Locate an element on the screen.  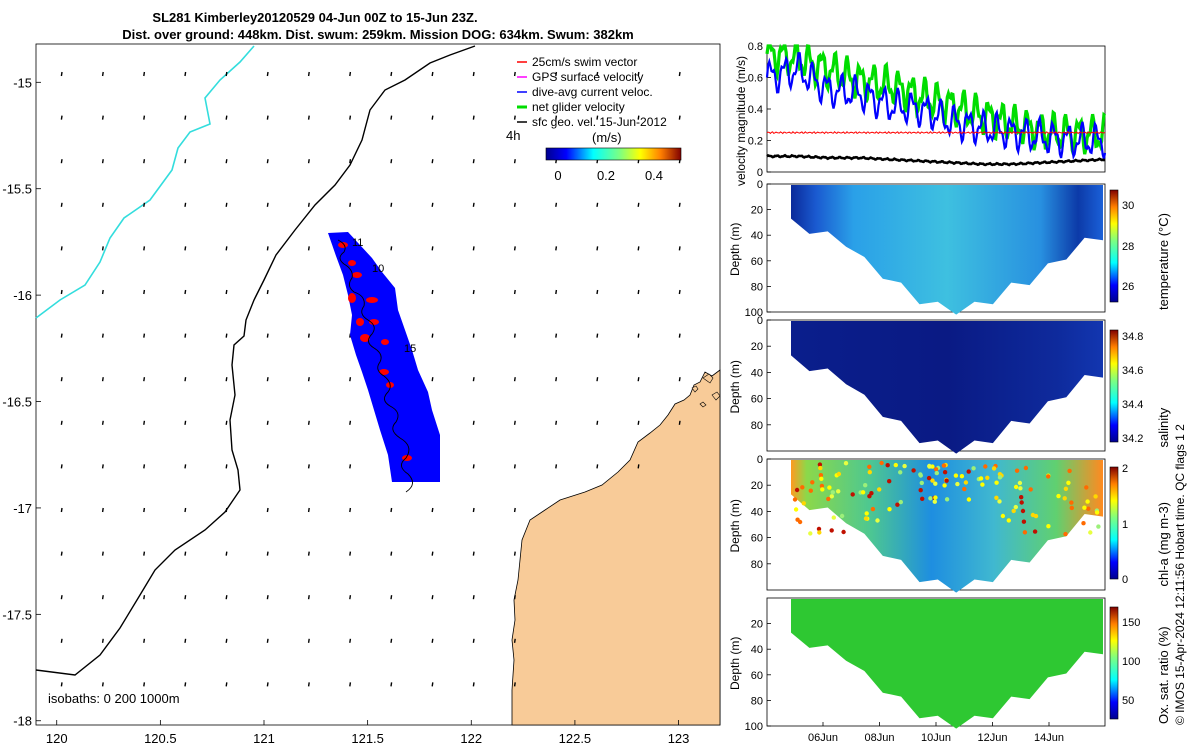
islands is located at coordinates (706, 390).